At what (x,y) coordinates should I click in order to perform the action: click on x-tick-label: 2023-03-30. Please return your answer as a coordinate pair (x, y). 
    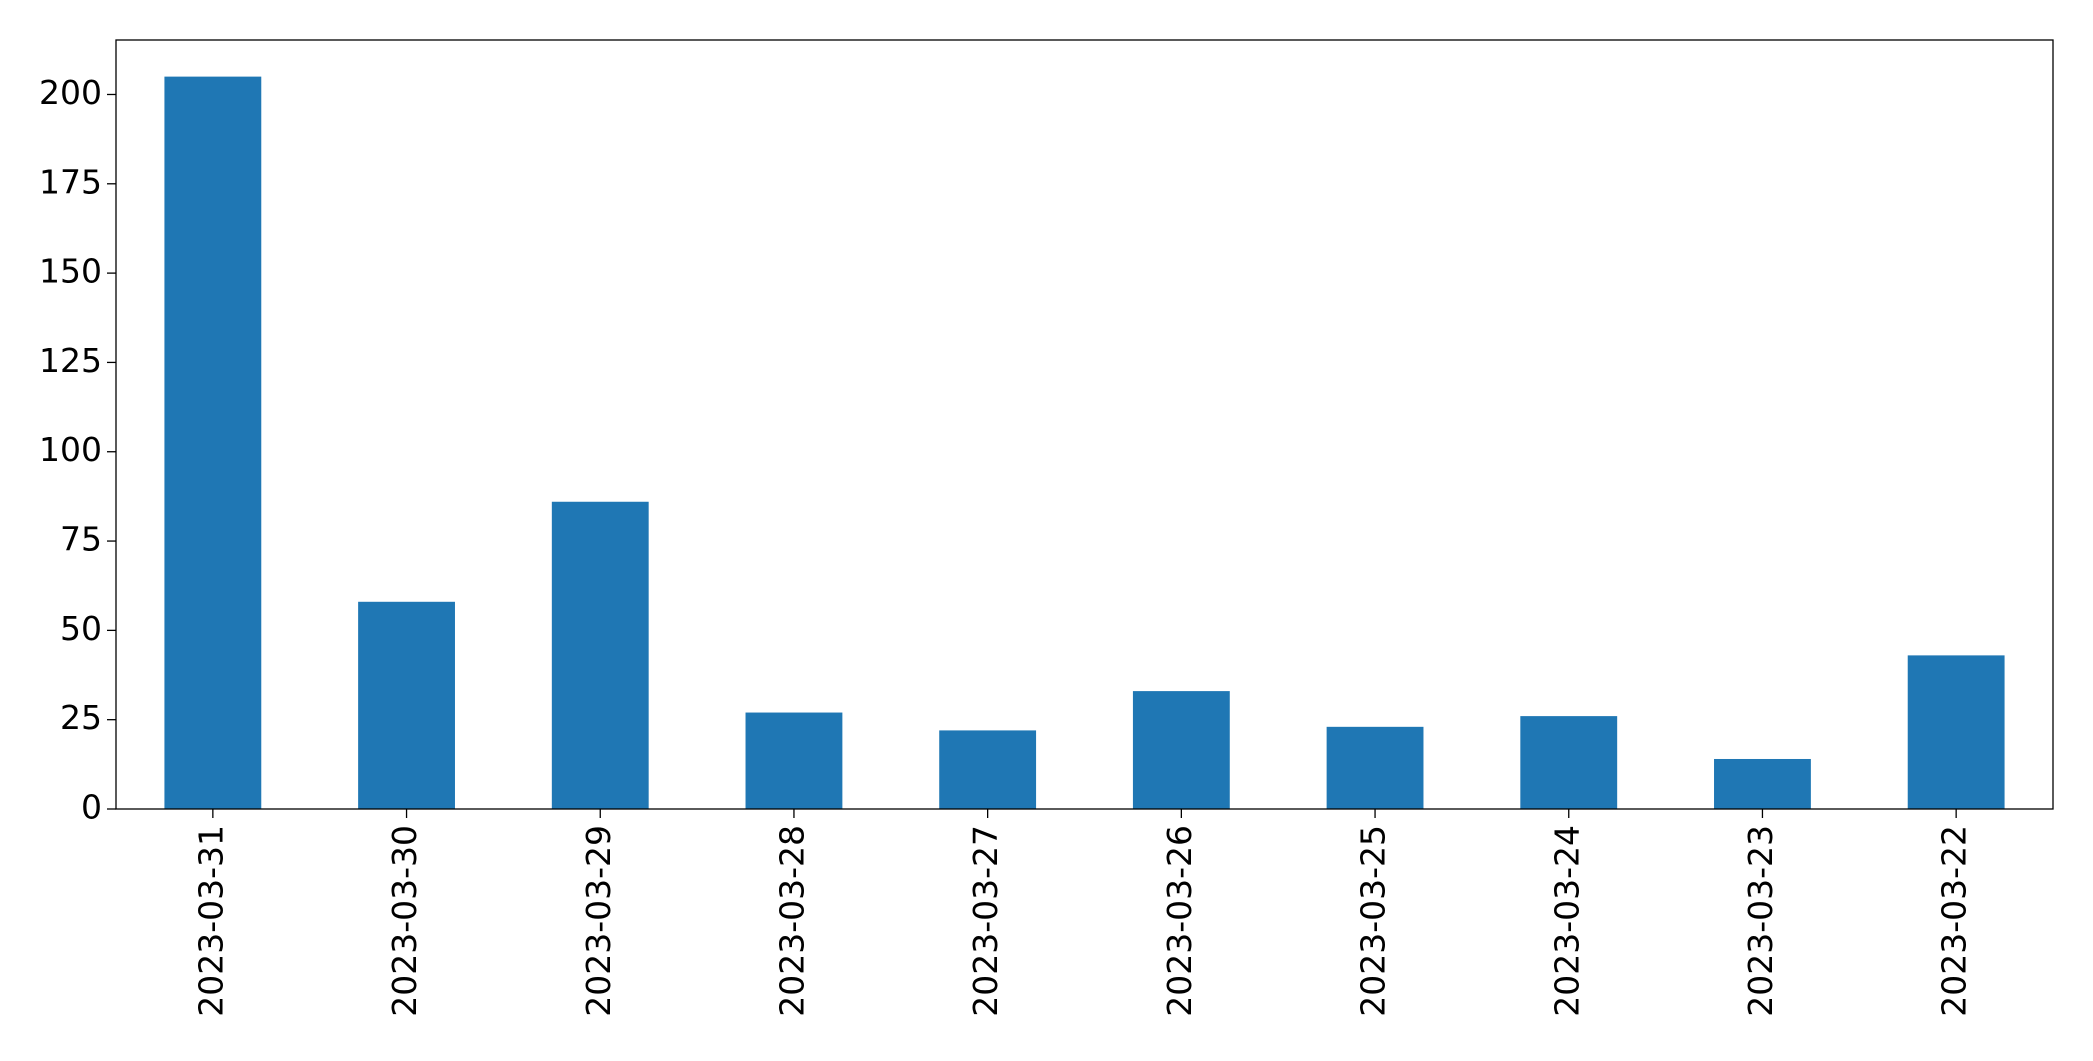
    Looking at the image, I should click on (404, 921).